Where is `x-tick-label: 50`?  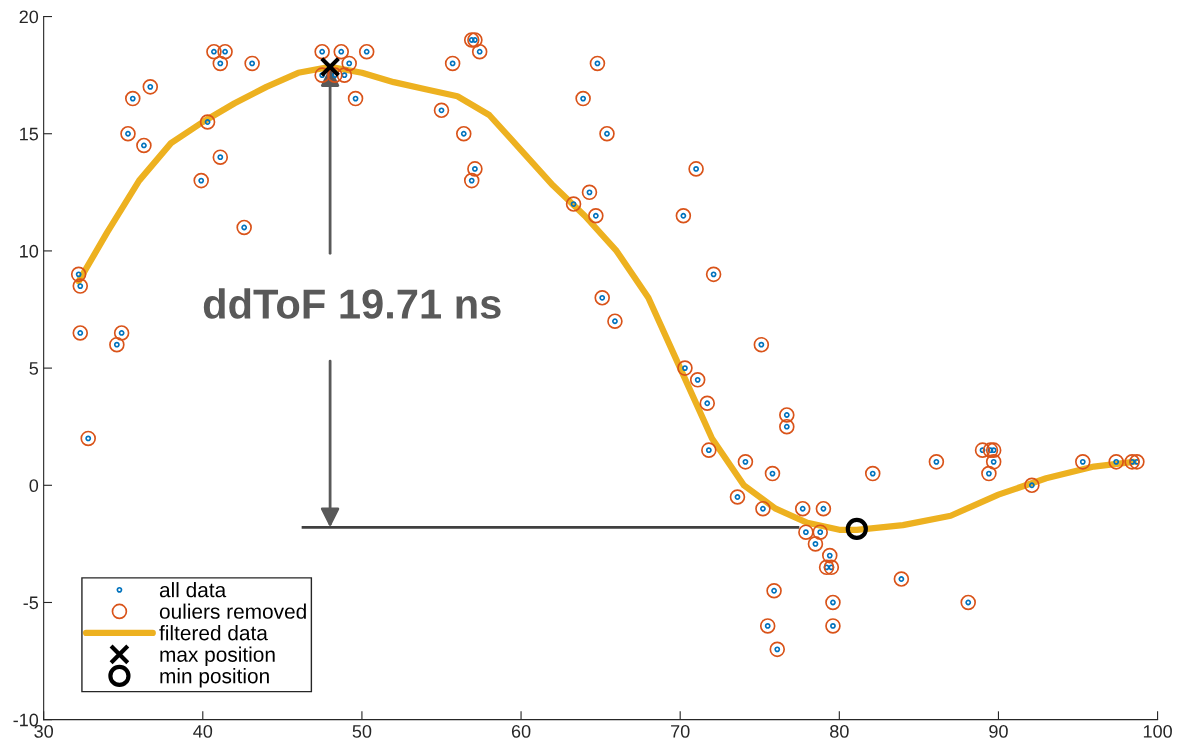
x-tick-label: 50 is located at coordinates (362, 731).